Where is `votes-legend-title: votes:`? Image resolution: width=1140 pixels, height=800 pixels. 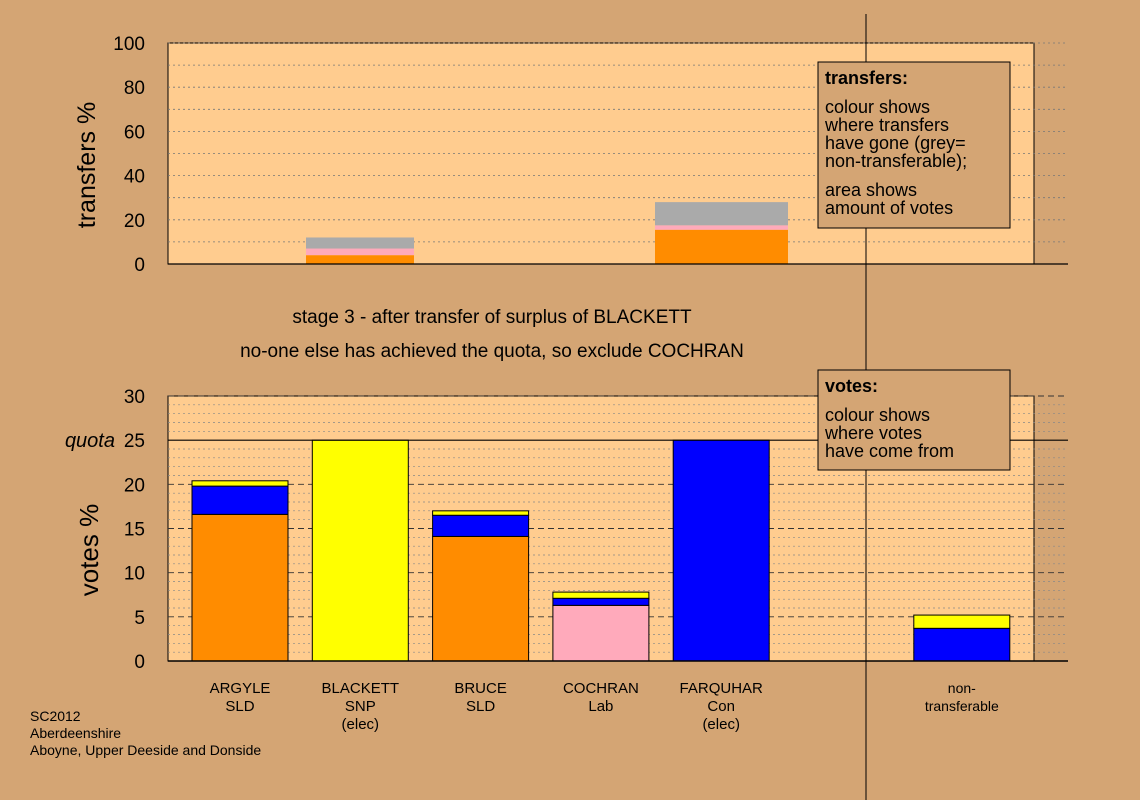
votes-legend-title: votes: is located at coordinates (851, 386).